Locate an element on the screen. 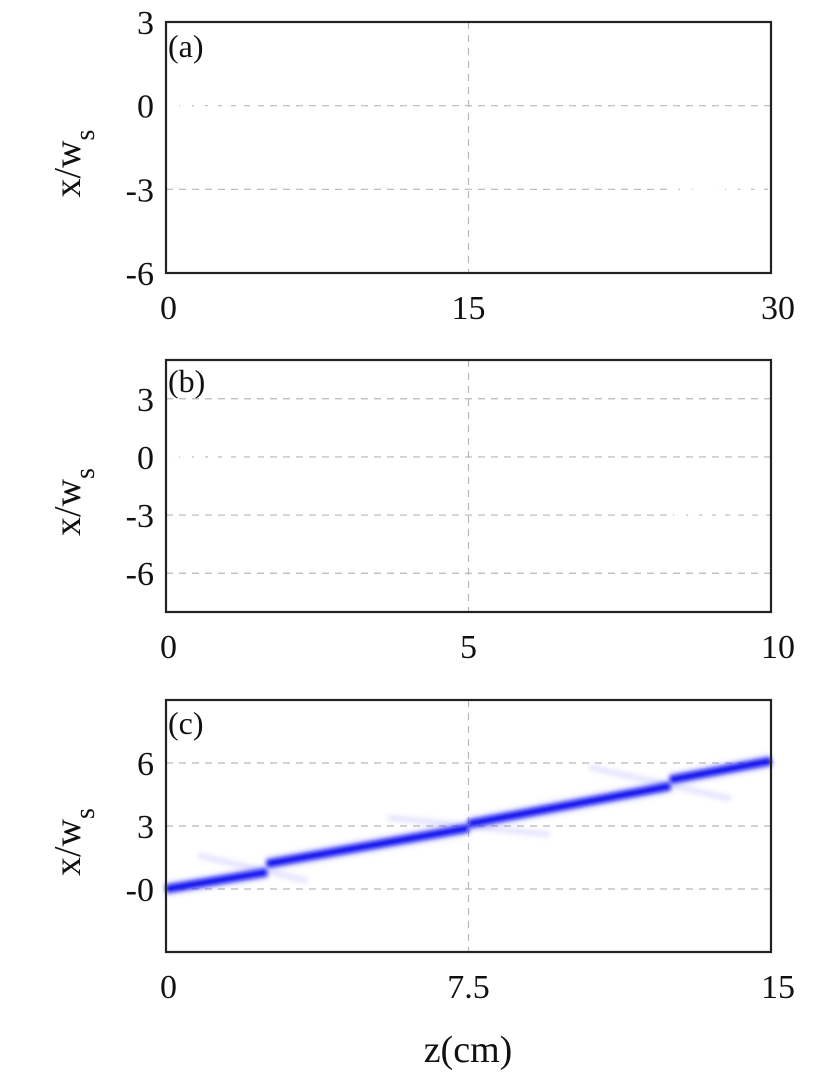 The height and width of the screenshot is (1085, 830). y-axis-label-main-a: x/w is located at coordinates (68, 169).